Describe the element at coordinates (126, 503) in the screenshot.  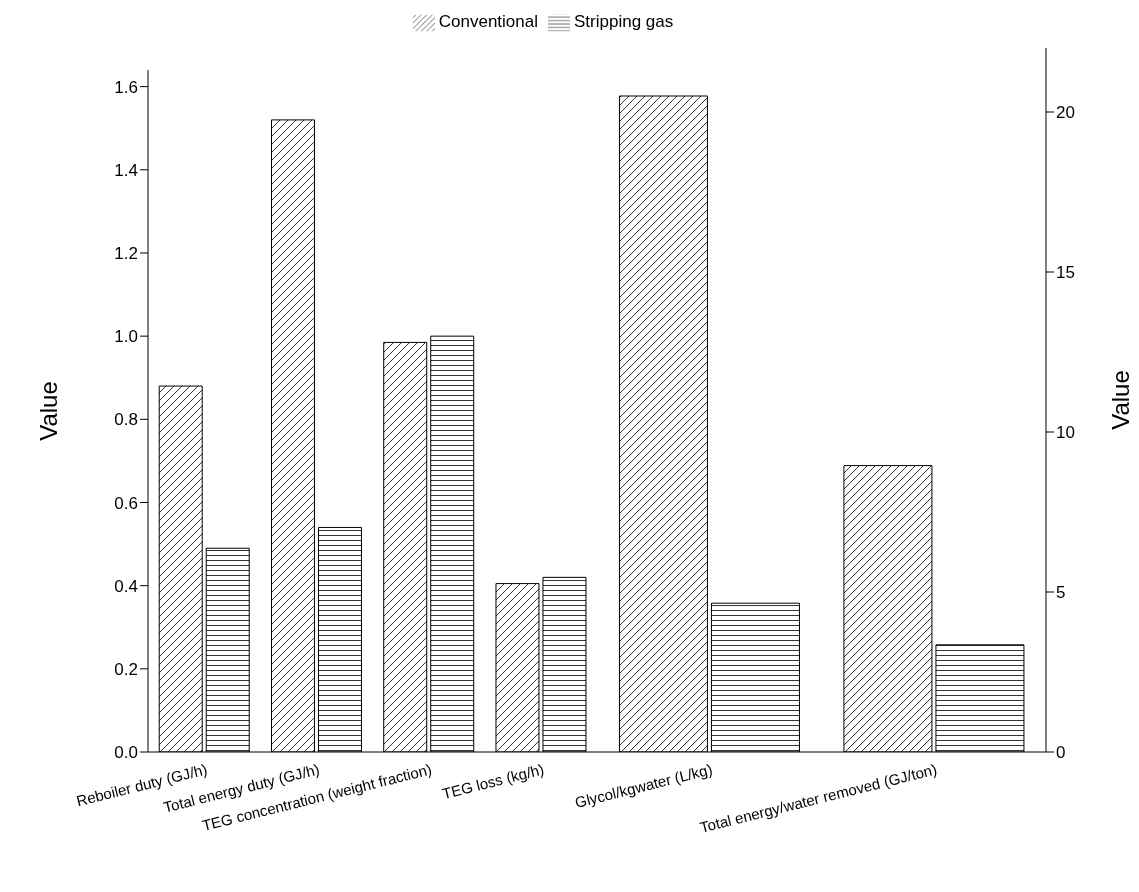
I see `y-tick-label: 0.6` at that location.